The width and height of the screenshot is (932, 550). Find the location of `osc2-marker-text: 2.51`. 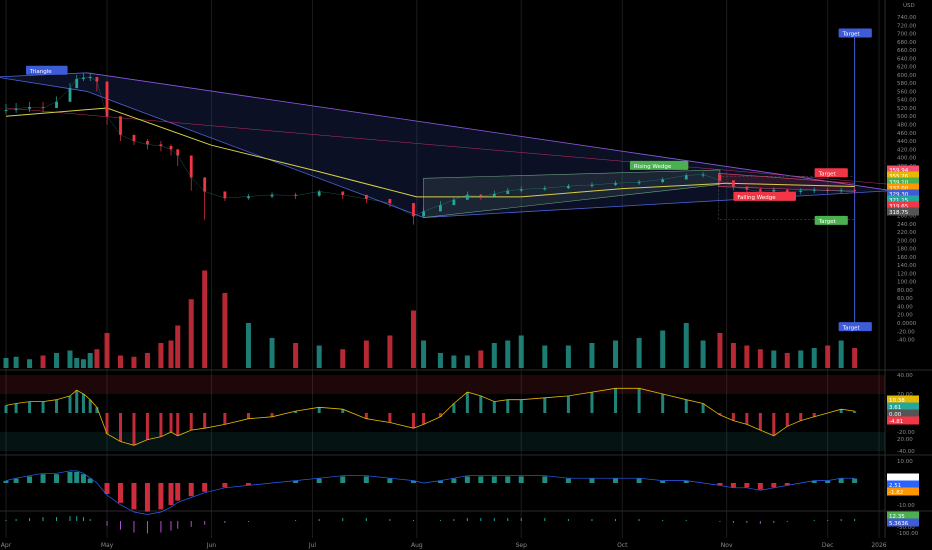

osc2-marker-text: 2.51 is located at coordinates (895, 486).